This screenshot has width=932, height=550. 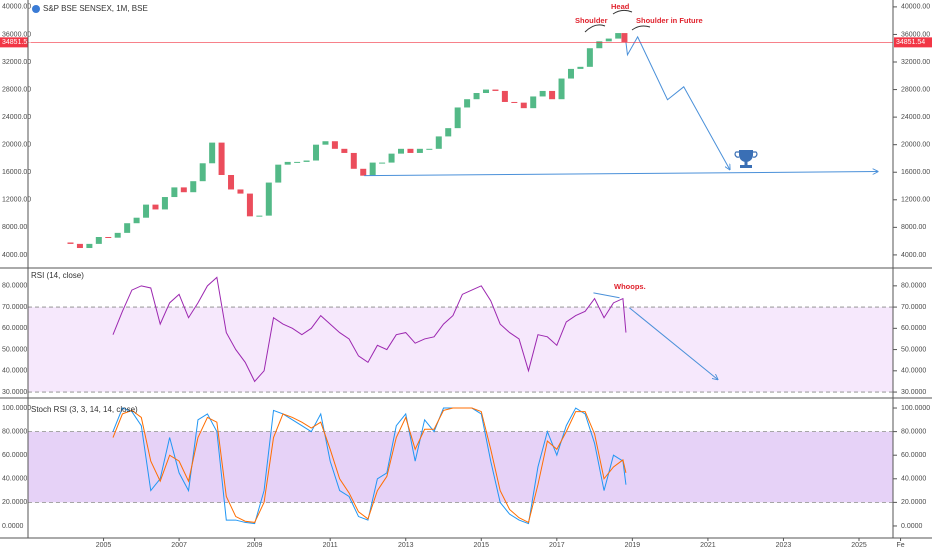 I want to click on head-arc, so click(x=622, y=12).